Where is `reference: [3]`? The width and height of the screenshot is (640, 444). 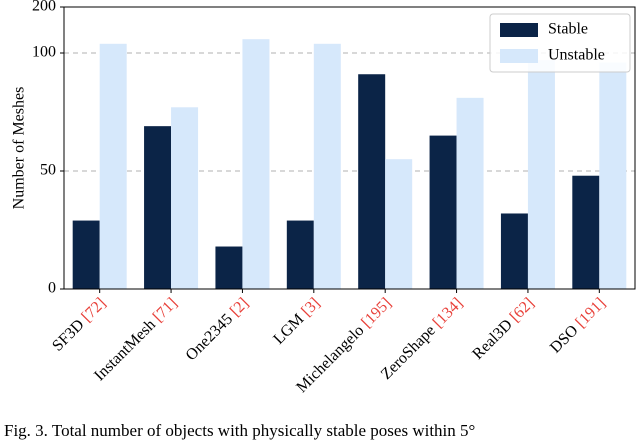
reference: [3] is located at coordinates (310, 306).